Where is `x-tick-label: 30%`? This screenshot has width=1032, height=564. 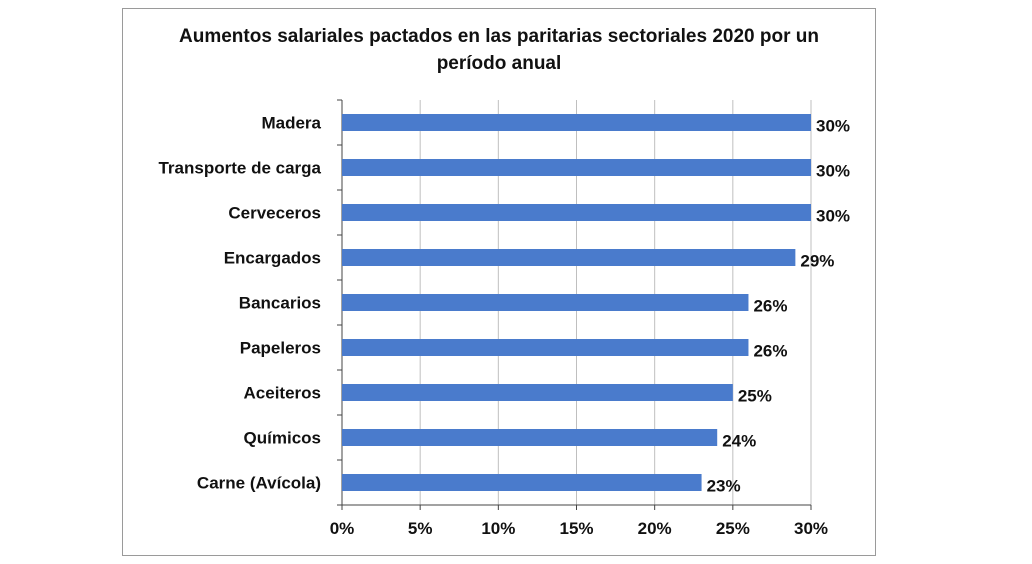 x-tick-label: 30% is located at coordinates (811, 528).